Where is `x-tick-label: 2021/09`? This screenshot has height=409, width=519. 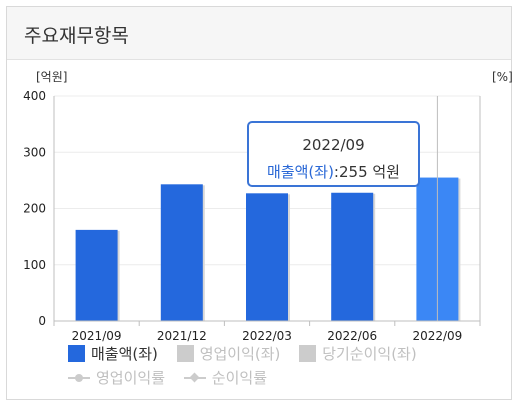 x-tick-label: 2021/09 is located at coordinates (97, 336).